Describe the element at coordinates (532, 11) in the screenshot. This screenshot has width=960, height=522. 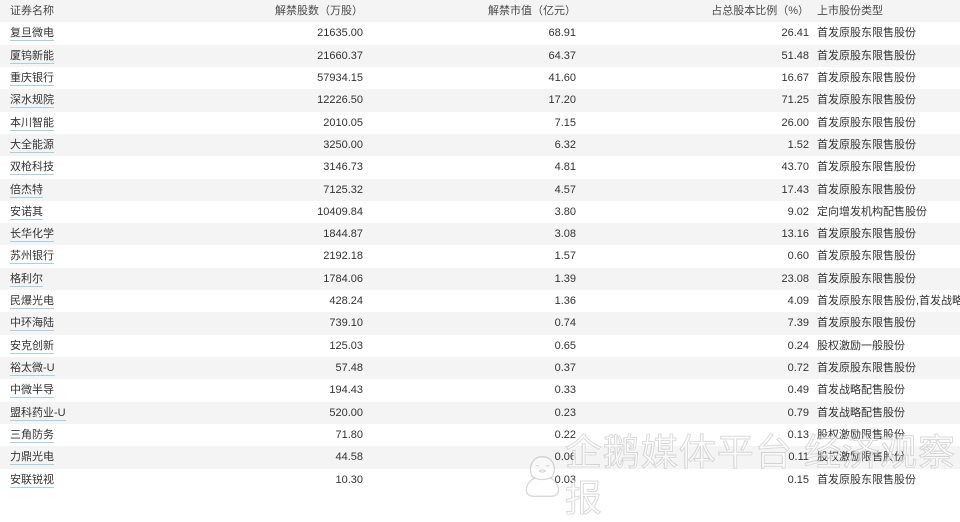
I see `col-unlocked-value: 解禁市值（亿元）` at that location.